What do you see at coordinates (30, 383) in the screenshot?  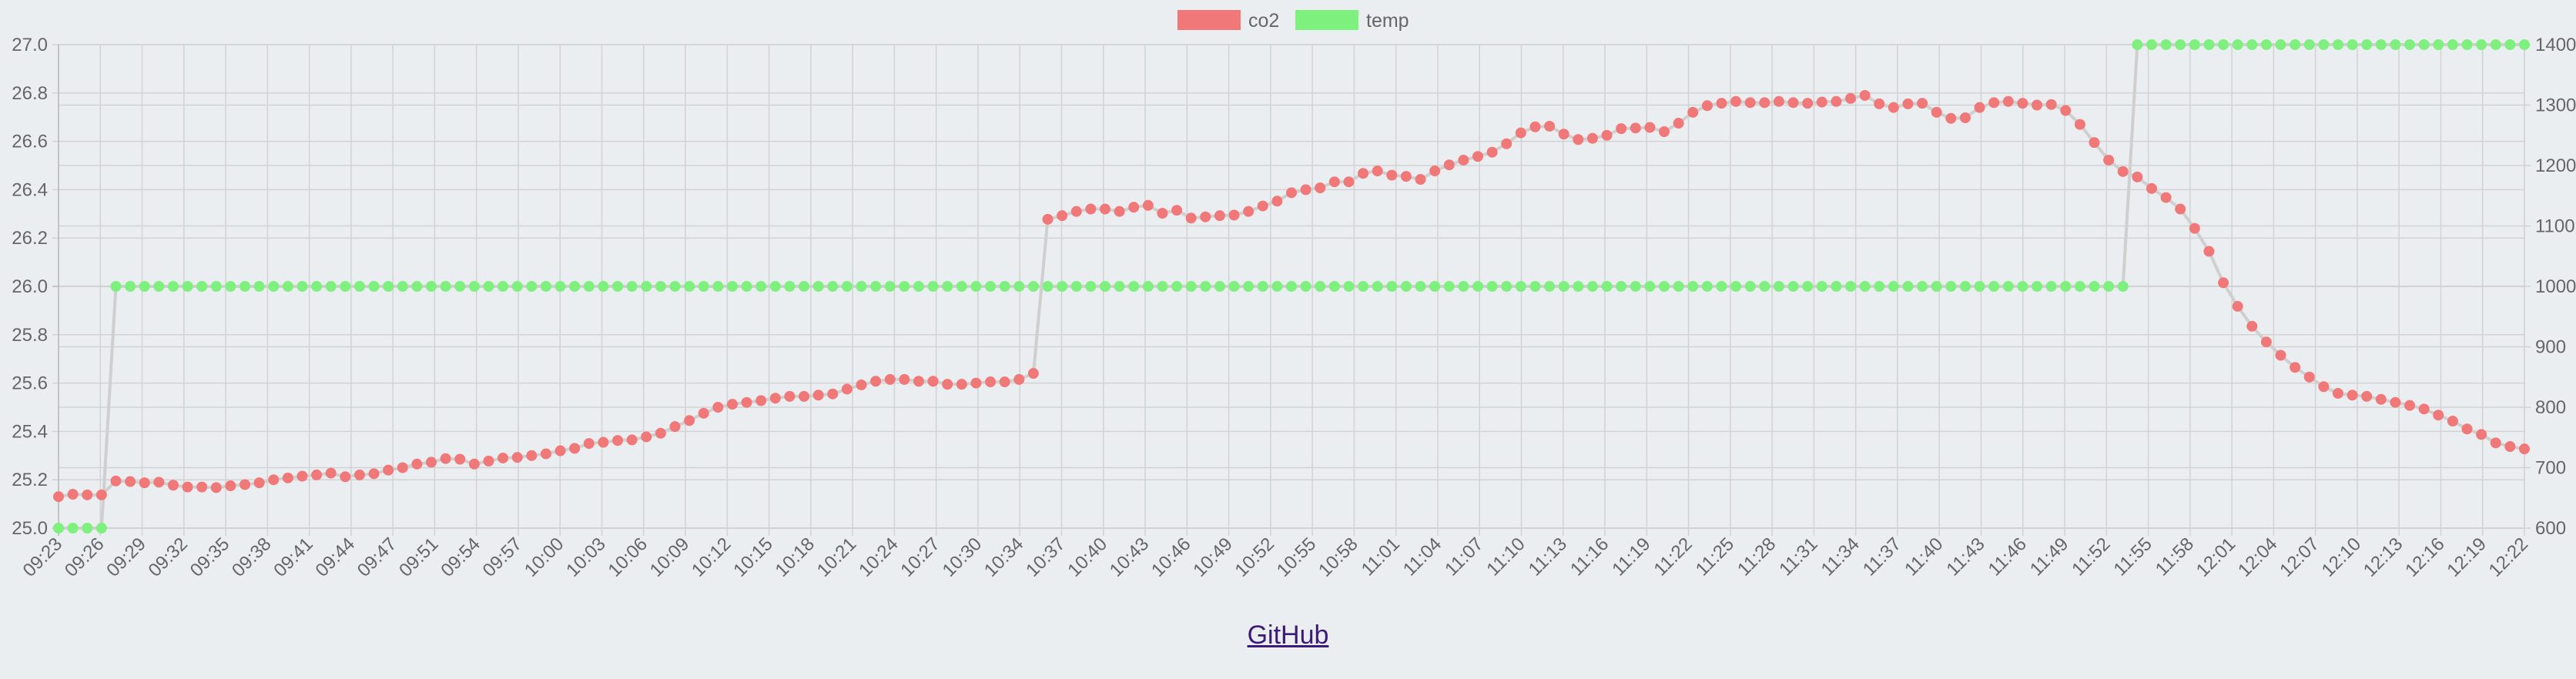 I see `y-left-tick-label: 25.6` at bounding box center [30, 383].